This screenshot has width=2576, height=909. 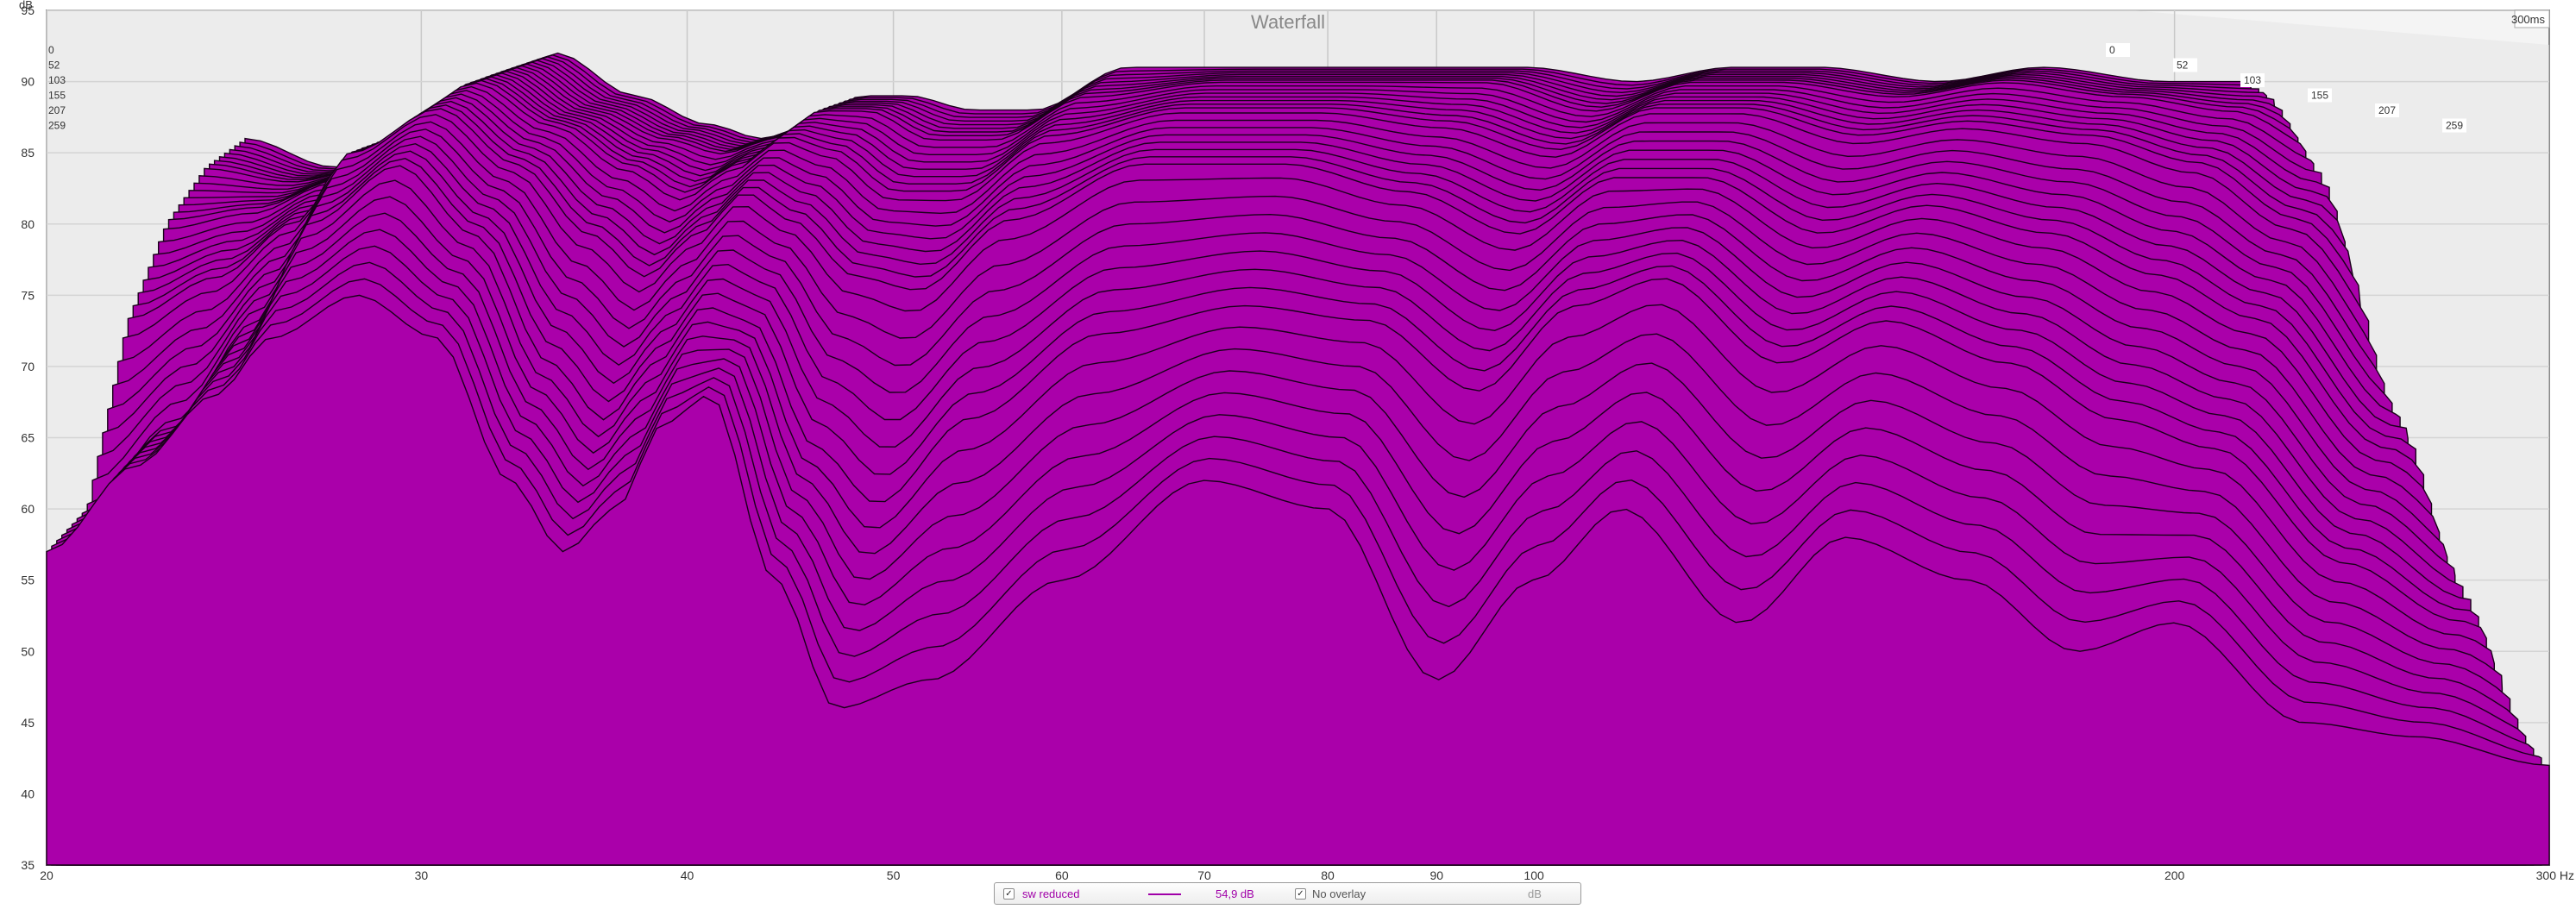 I want to click on time-end-label-box, so click(x=2532, y=18).